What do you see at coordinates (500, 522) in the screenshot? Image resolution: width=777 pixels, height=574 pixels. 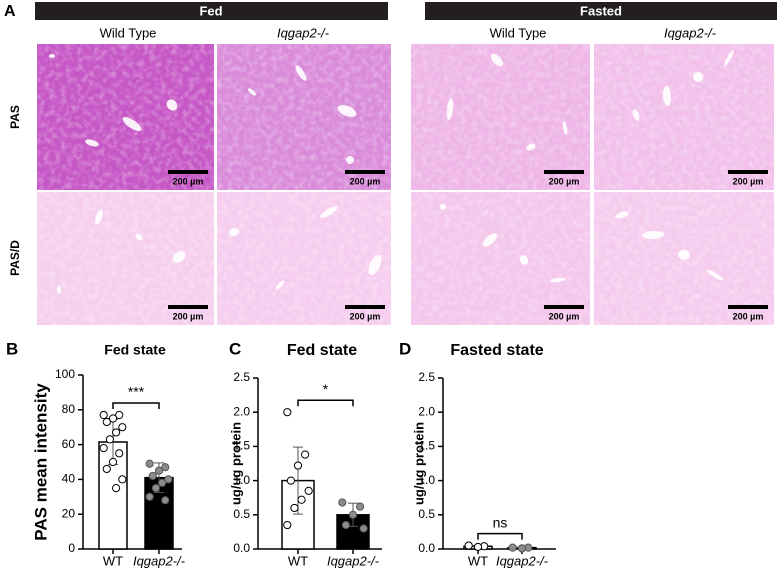 I see `significance-label: ns` at bounding box center [500, 522].